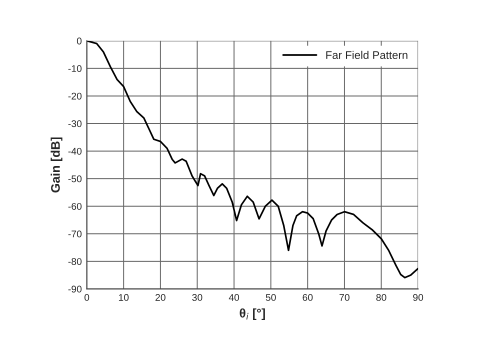 This screenshot has width=485, height=346. What do you see at coordinates (161, 297) in the screenshot?
I see `x-tick-label: 20` at bounding box center [161, 297].